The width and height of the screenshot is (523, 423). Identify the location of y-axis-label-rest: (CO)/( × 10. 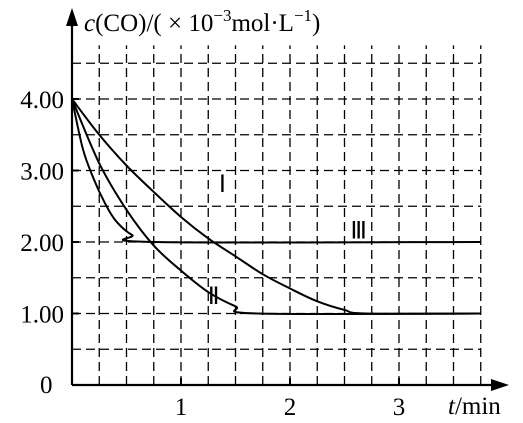
(154, 23).